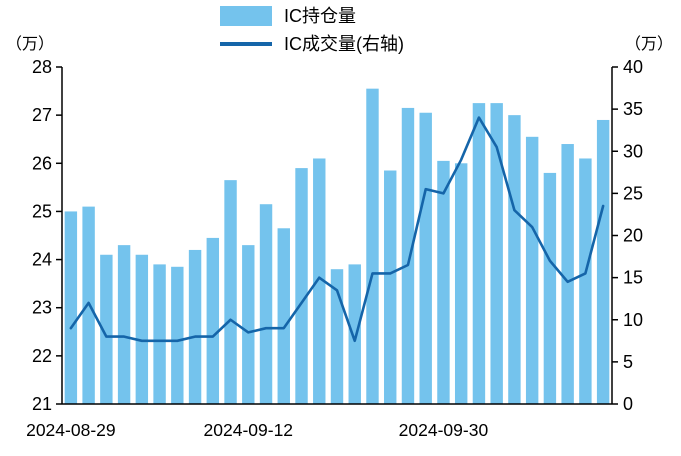 The height and width of the screenshot is (456, 681). What do you see at coordinates (246, 16) in the screenshot?
I see `bar-series-swatch` at bounding box center [246, 16].